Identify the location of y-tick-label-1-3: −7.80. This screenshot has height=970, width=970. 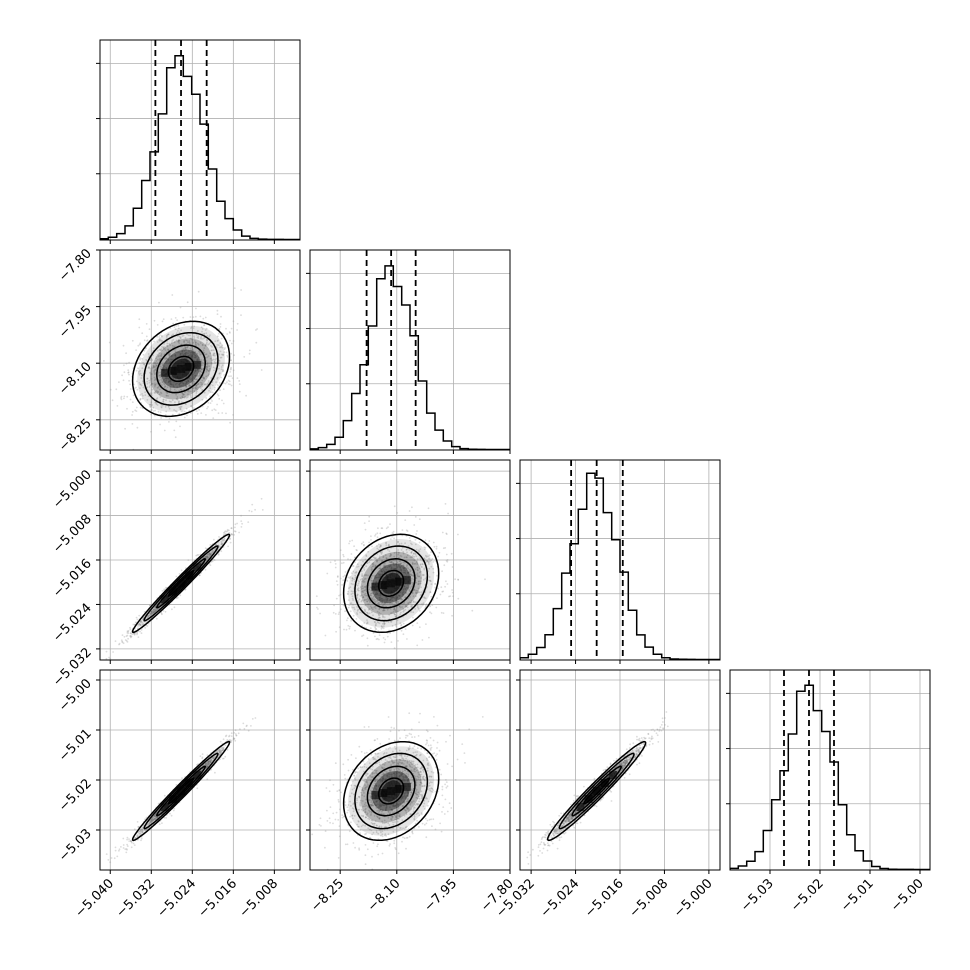
(75, 265).